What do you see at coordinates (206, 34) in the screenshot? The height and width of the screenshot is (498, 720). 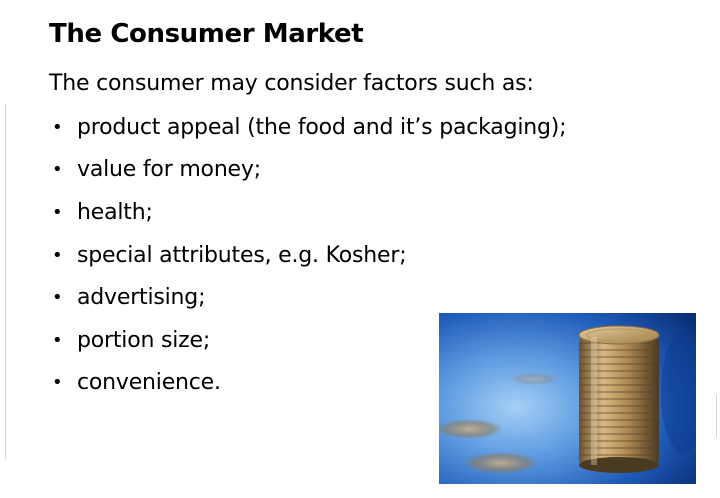 I see `slide-title: The Consumer Market` at bounding box center [206, 34].